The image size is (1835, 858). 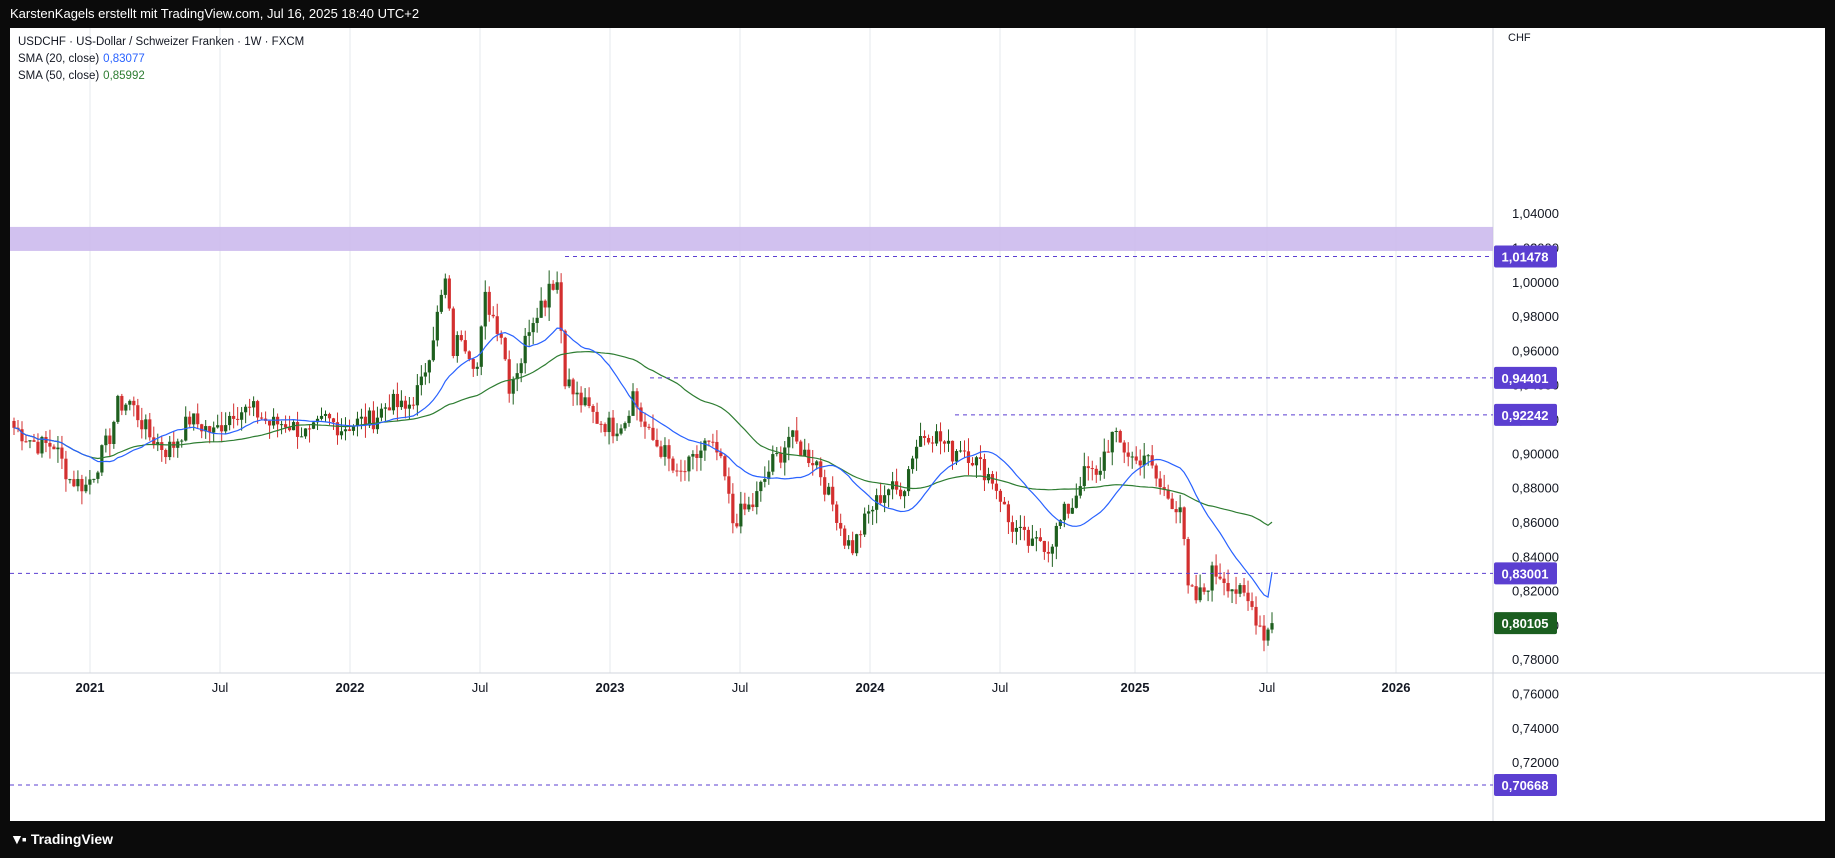 I want to click on last-price-tag, so click(x=1525, y=623).